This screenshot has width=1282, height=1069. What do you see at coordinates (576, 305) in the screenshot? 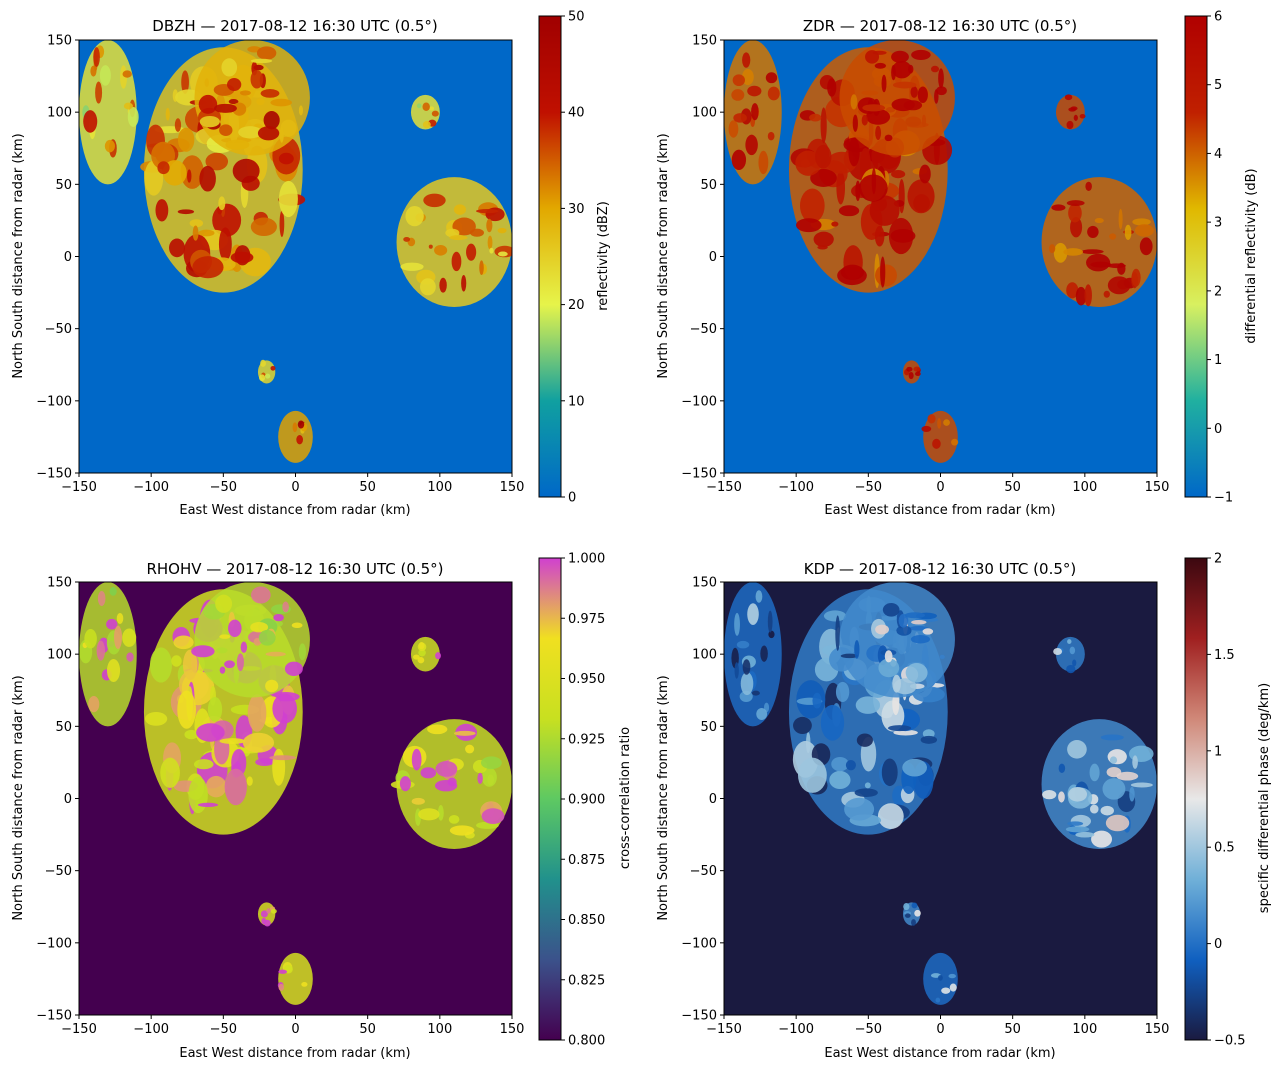
I see `colorbar-tick-label: 20` at bounding box center [576, 305].